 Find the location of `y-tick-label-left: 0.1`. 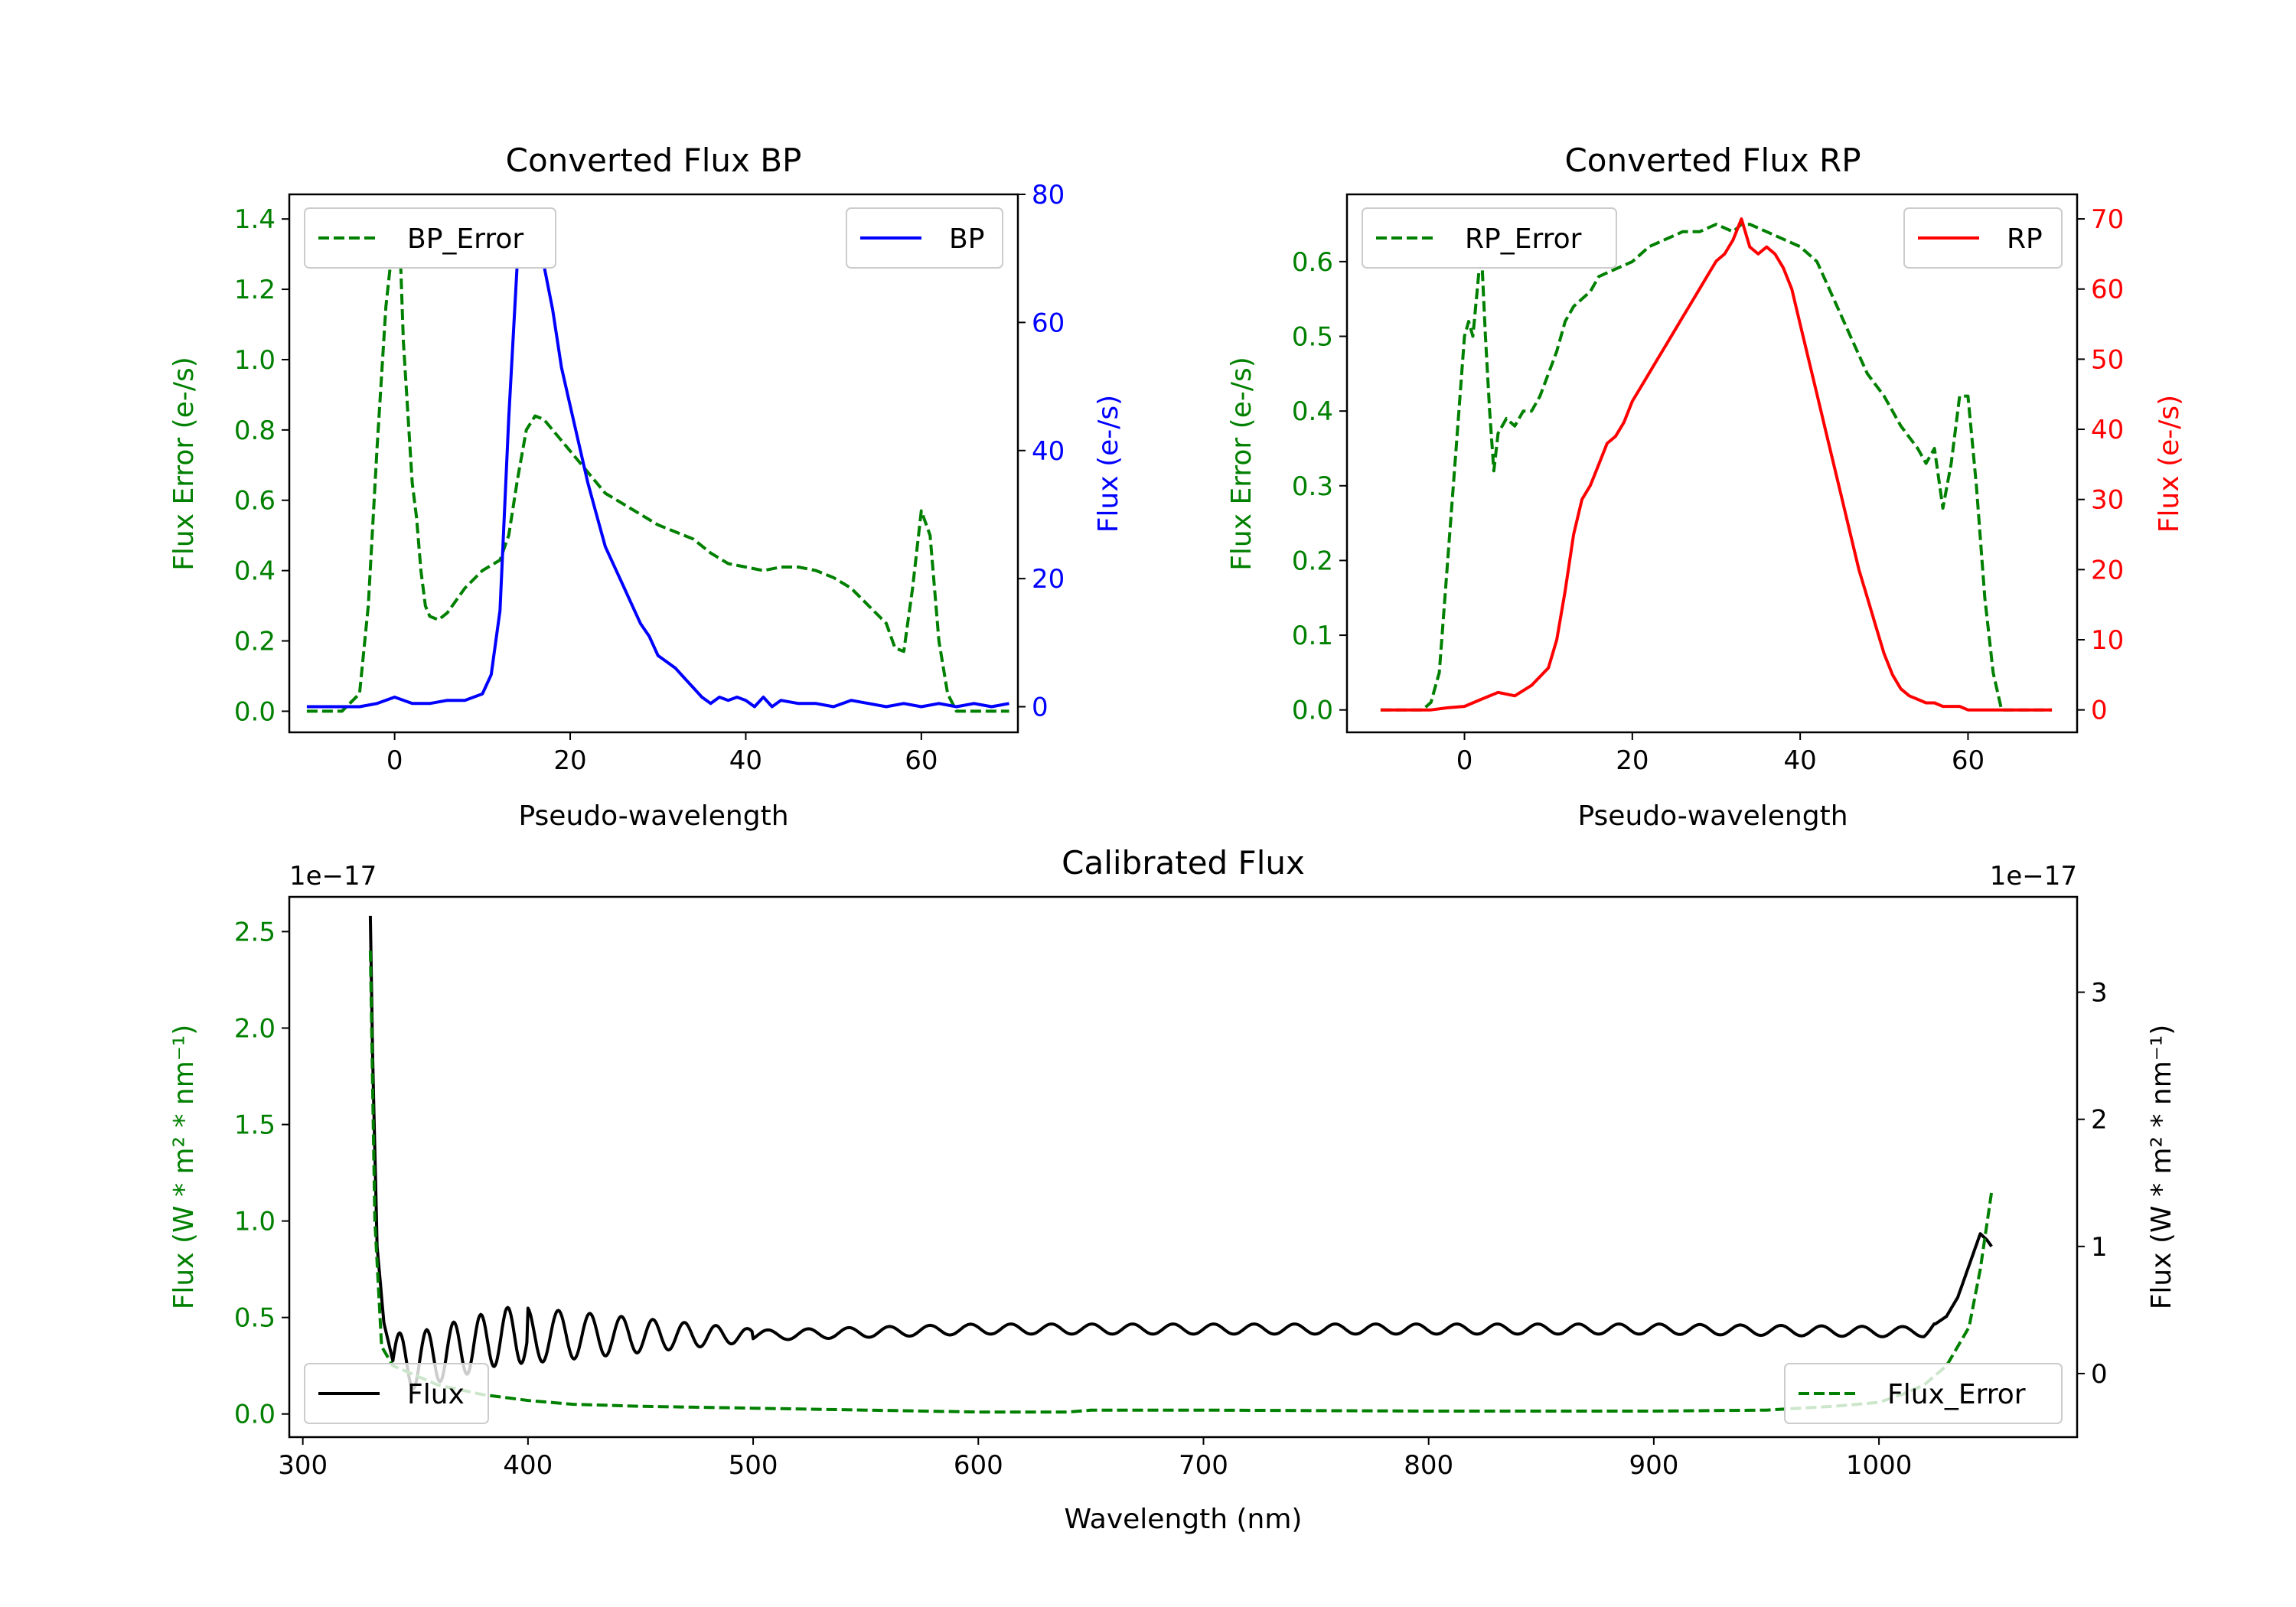

y-tick-label-left: 0.1 is located at coordinates (1312, 636).